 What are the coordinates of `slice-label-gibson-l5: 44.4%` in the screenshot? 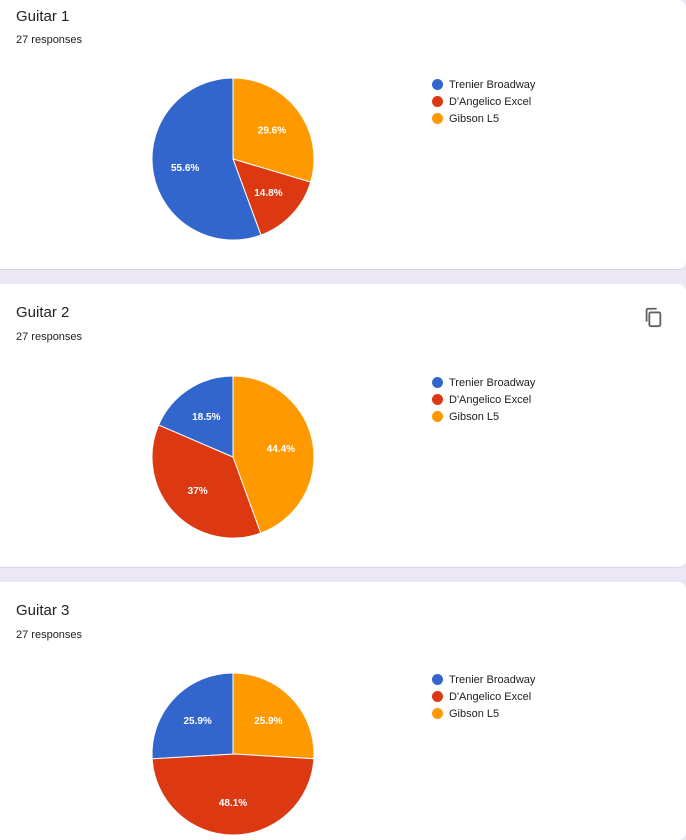 It's located at (281, 449).